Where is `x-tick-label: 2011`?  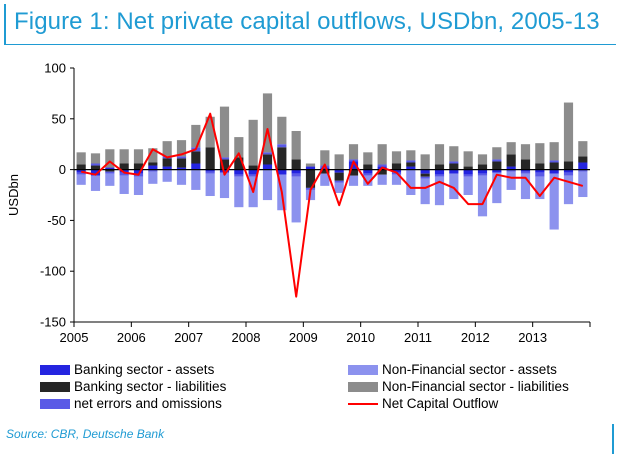
x-tick-label: 2011 is located at coordinates (418, 337).